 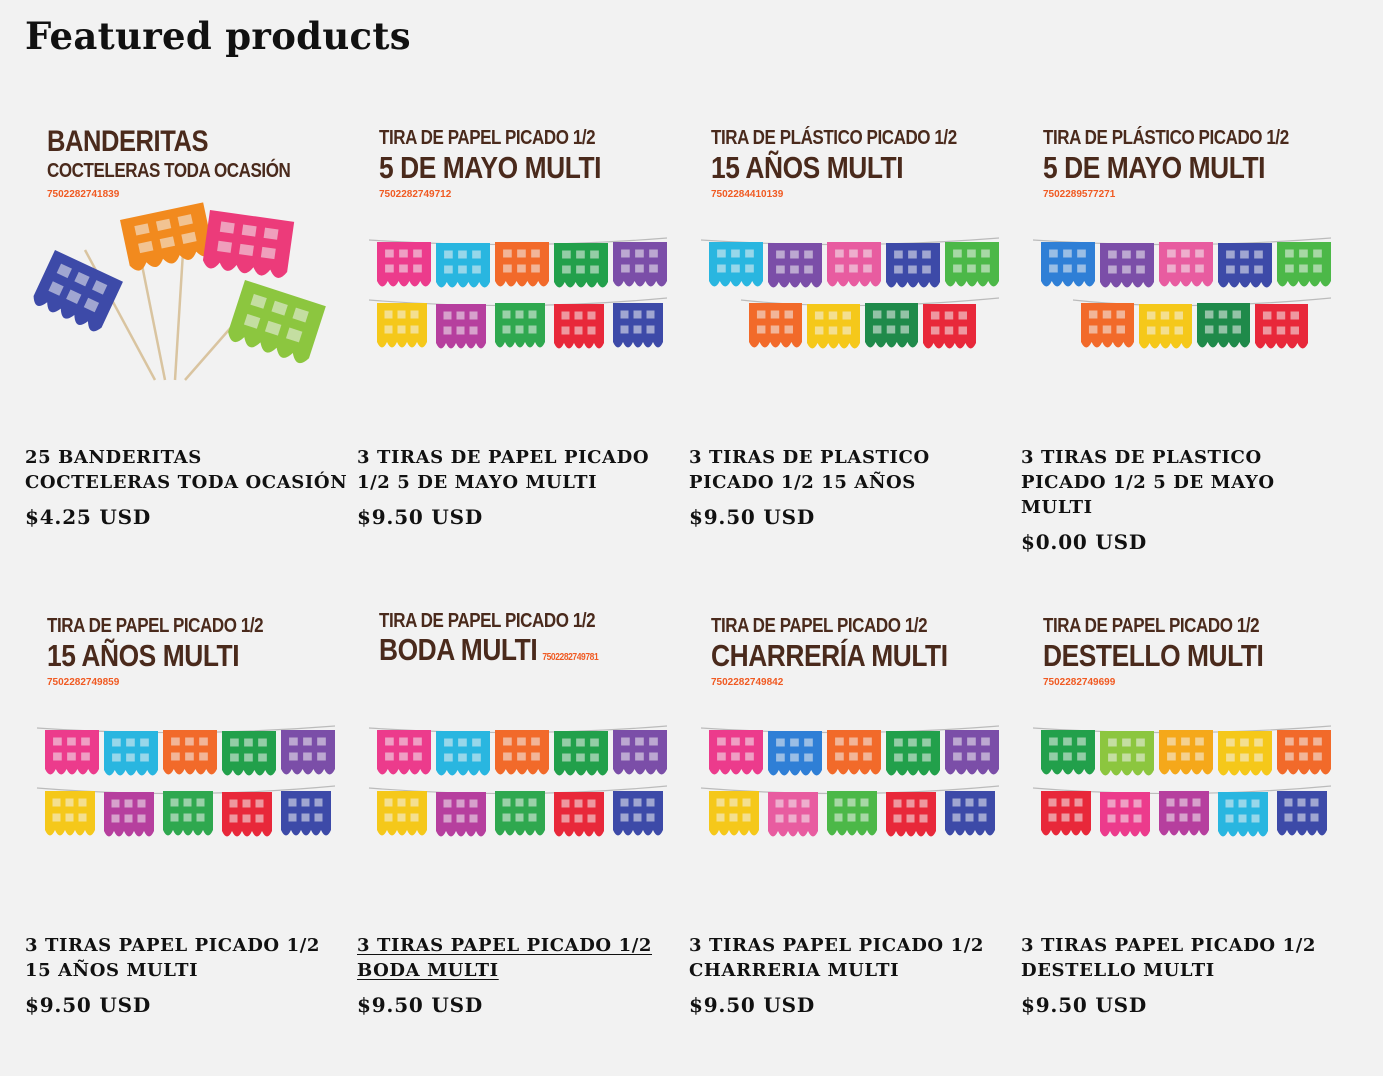 What do you see at coordinates (747, 682) in the screenshot?
I see `image-barcode-number: 7502282749842` at bounding box center [747, 682].